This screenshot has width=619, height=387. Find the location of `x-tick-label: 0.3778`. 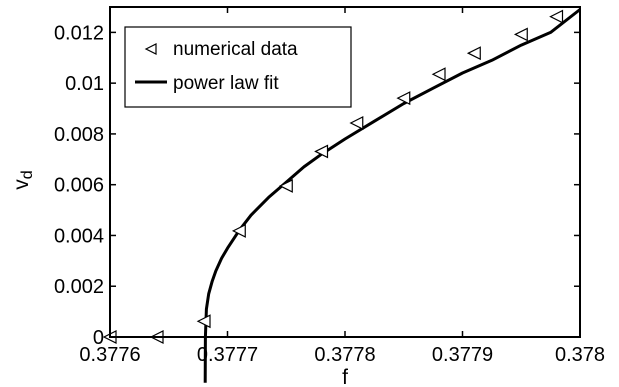

x-tick-label: 0.3778 is located at coordinates (344, 355).